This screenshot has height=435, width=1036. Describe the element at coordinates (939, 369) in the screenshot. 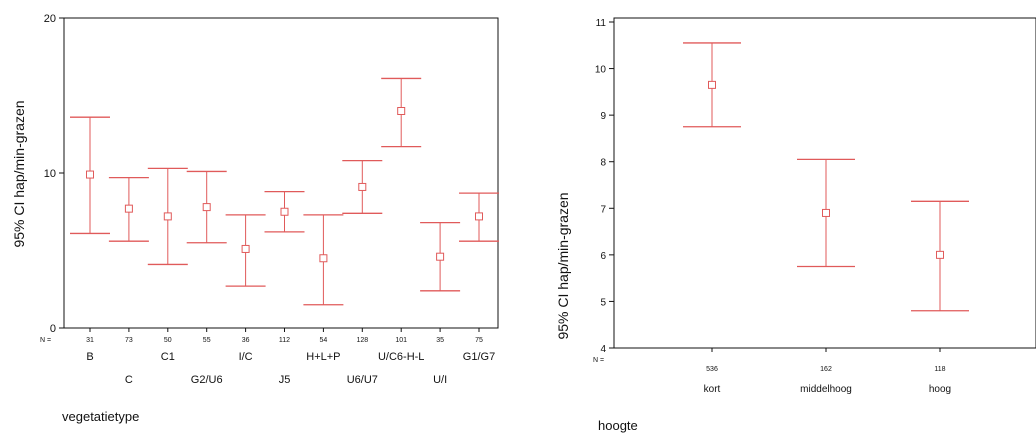

I see `n-count-label: 118` at that location.